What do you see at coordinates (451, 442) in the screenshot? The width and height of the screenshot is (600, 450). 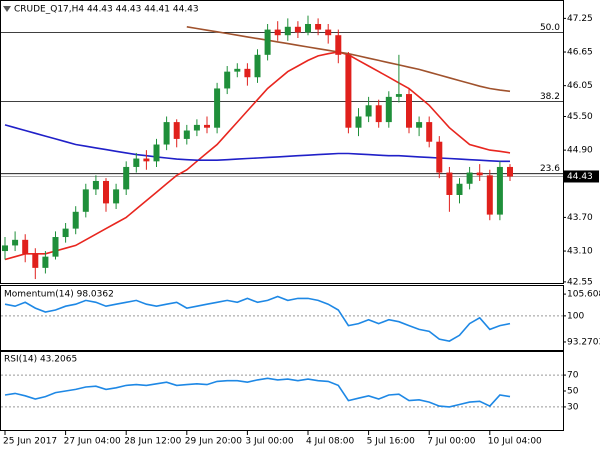 I see `x-tick-label: 7 Jul 00:00` at bounding box center [451, 442].